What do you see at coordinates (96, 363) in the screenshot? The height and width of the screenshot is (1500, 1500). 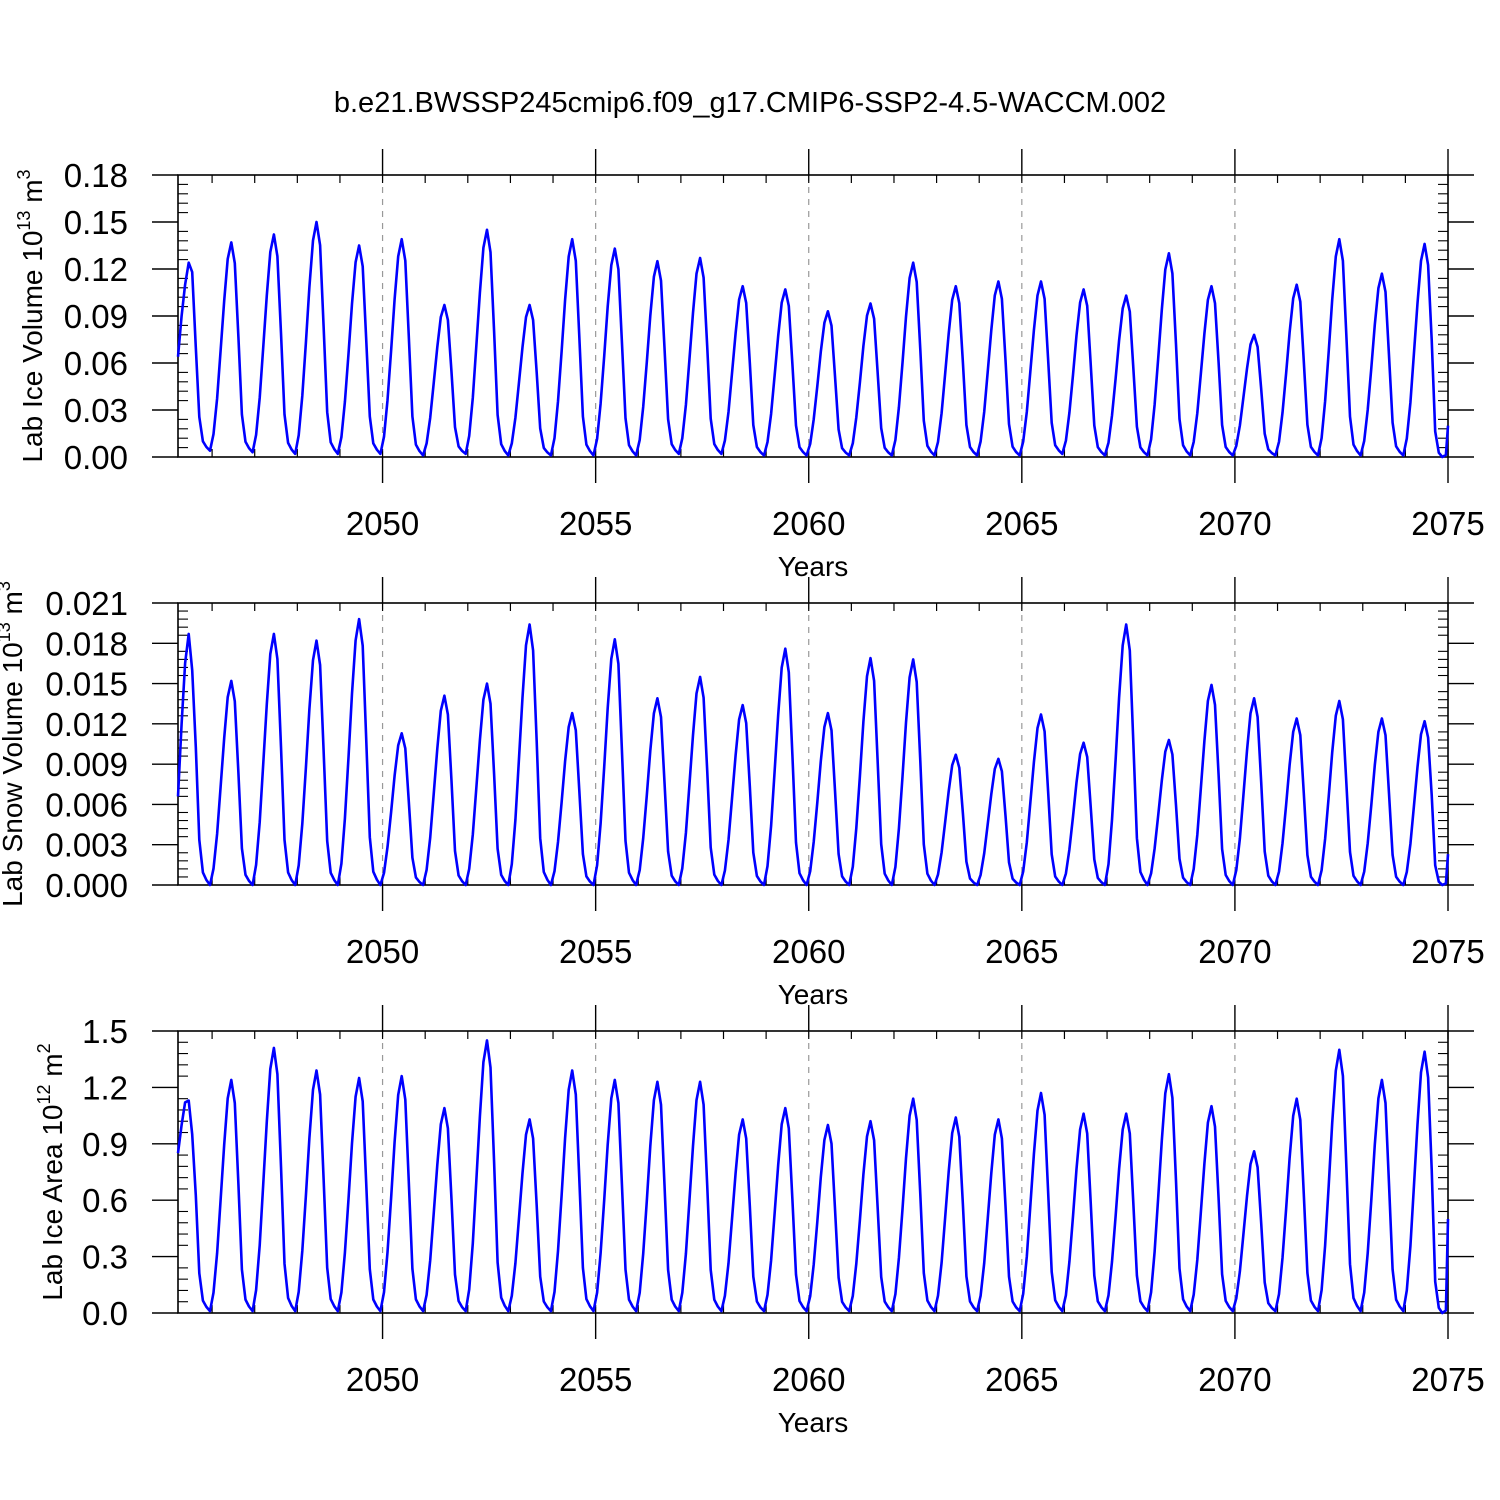 I see `y-tick-label: 0.06` at bounding box center [96, 363].